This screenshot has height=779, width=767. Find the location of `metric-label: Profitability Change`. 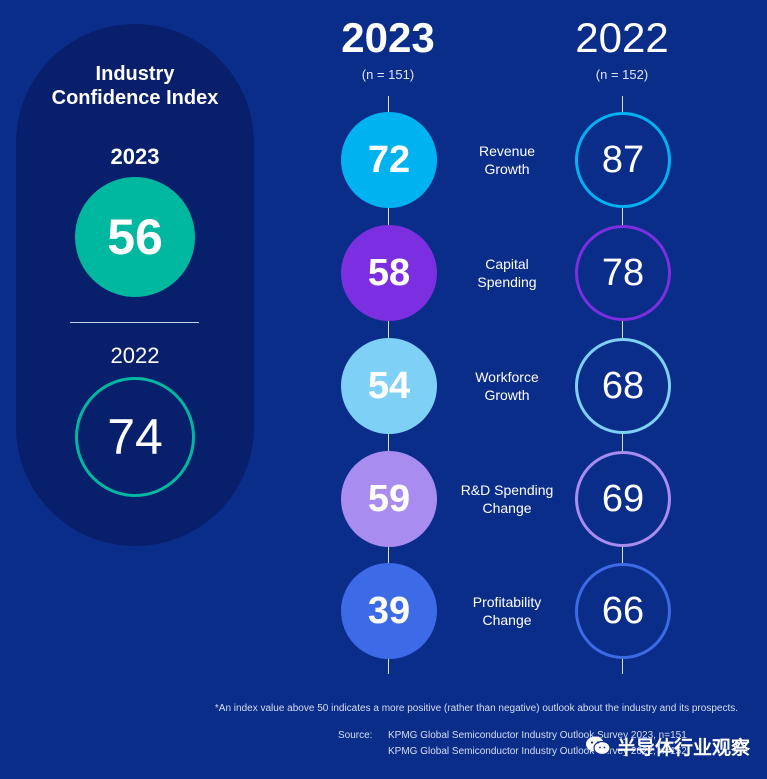

metric-label: Profitability Change is located at coordinates (507, 611).